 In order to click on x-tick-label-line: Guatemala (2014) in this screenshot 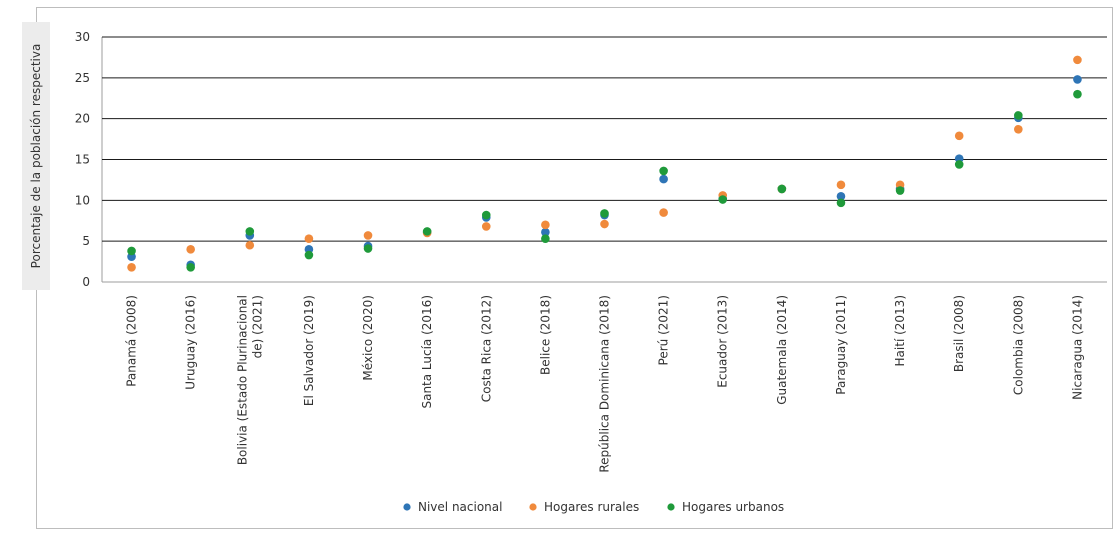, I will do `click(782, 350)`.